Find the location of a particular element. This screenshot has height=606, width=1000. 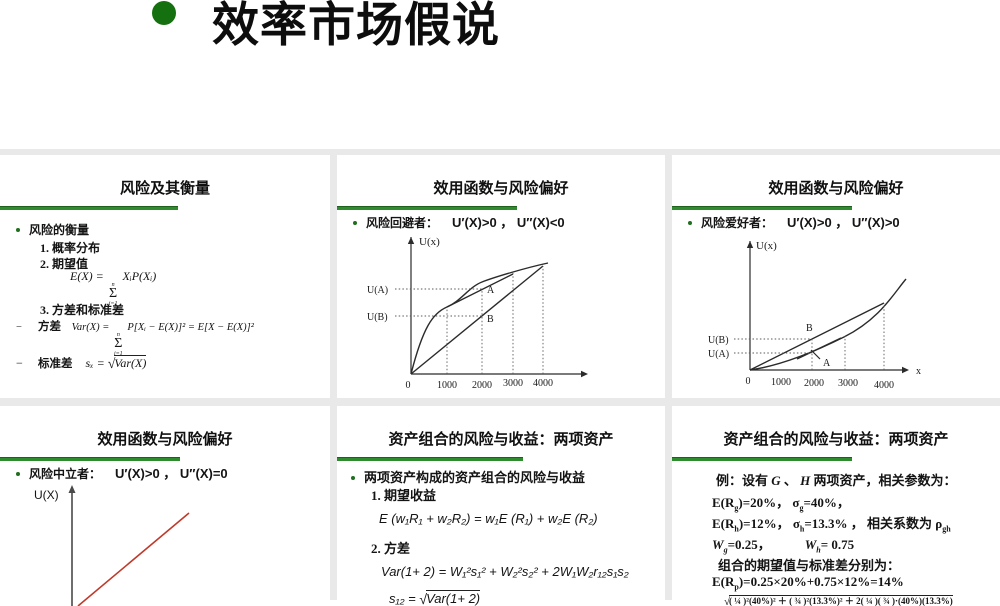

tick-0: 0 is located at coordinates (408, 385).